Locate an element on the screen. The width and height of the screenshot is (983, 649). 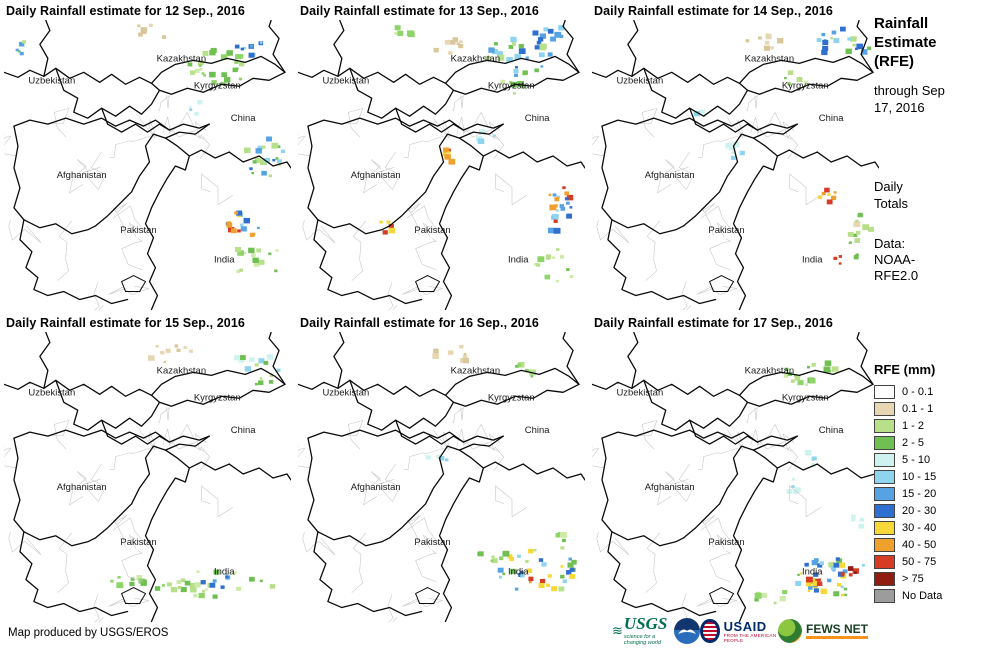
noaa-logo is located at coordinates (687, 631).